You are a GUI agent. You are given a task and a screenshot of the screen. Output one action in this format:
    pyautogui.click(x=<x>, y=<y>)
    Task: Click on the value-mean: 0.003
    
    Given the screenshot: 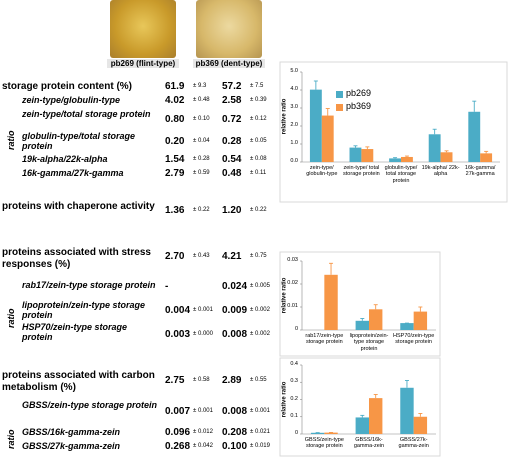 What is the action you would take?
    pyautogui.click(x=178, y=334)
    